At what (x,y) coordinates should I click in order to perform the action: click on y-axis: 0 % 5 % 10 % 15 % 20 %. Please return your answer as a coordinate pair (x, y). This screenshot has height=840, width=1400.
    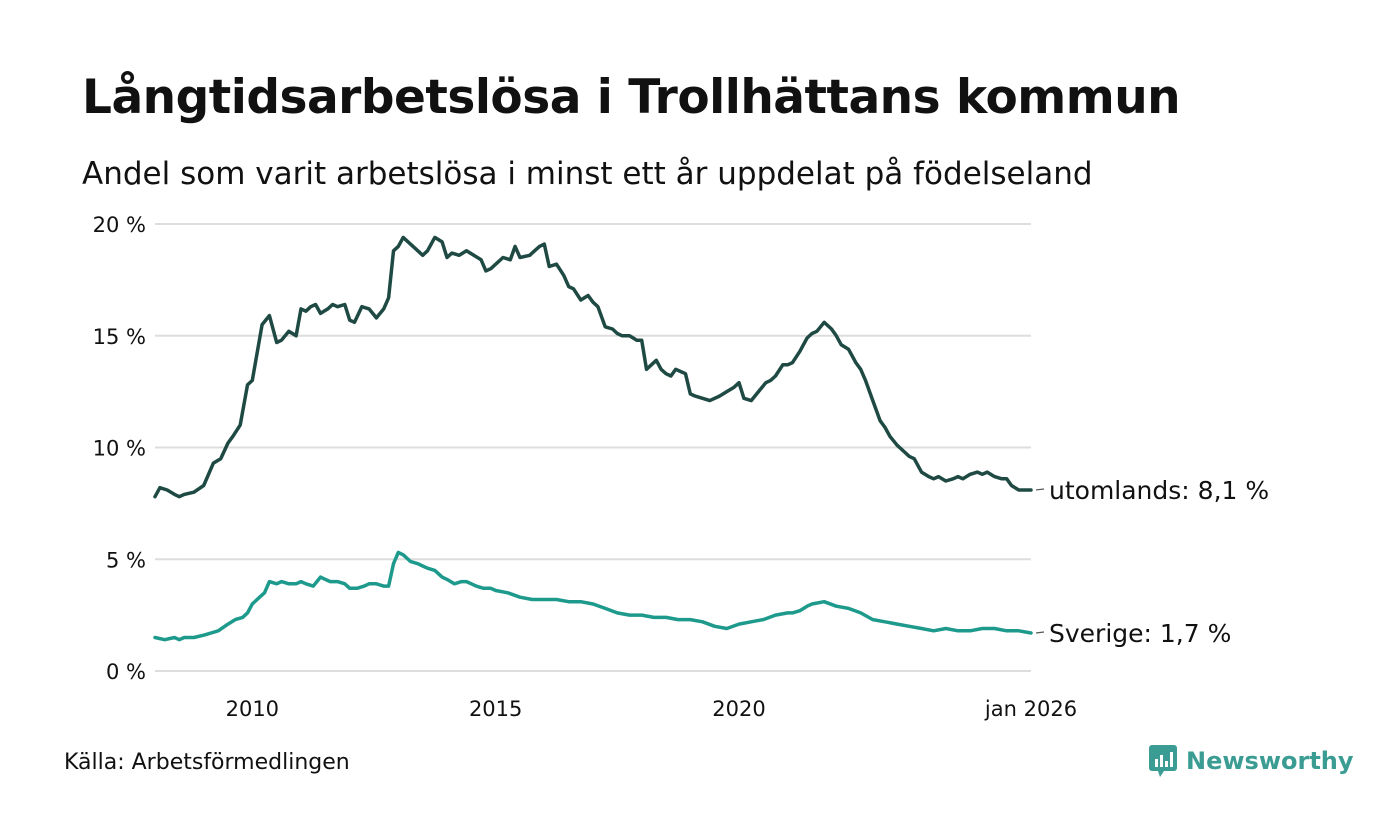
    Looking at the image, I should click on (119, 448).